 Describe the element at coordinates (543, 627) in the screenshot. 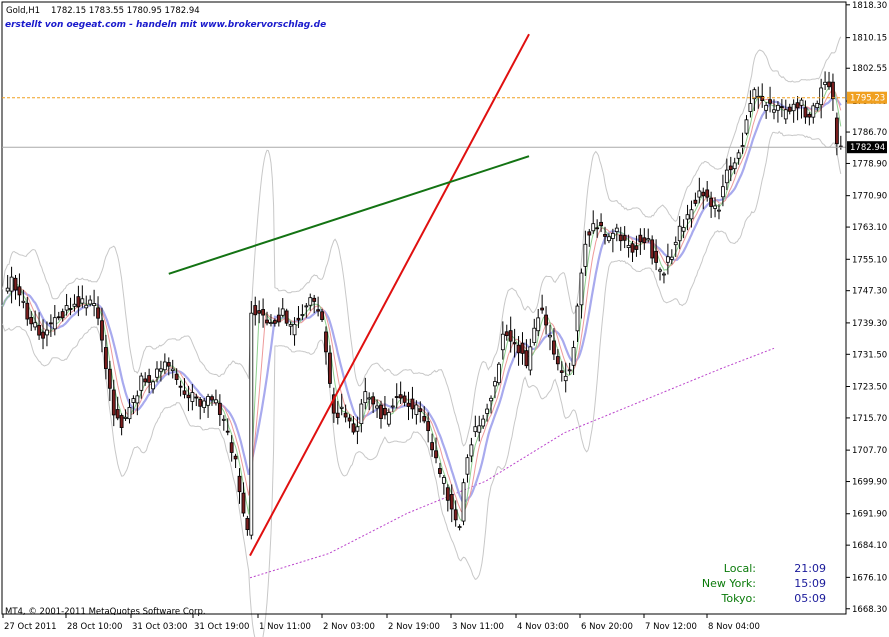

I see `x-tick-label: 4 Nov 03:00` at that location.